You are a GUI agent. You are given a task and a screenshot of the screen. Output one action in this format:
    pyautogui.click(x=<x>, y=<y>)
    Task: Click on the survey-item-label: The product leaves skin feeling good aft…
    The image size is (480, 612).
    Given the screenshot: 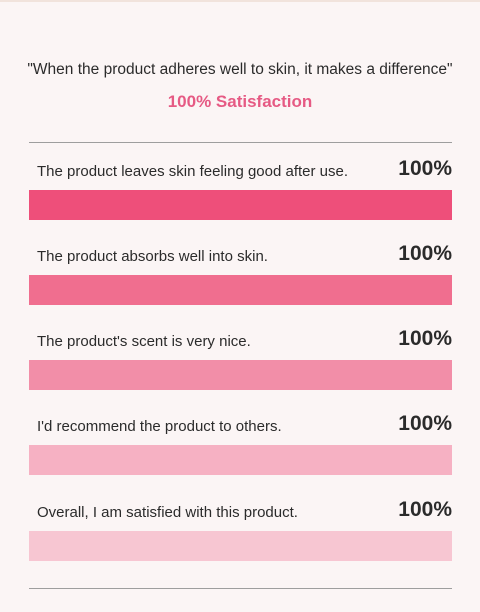 What is the action you would take?
    pyautogui.click(x=193, y=171)
    